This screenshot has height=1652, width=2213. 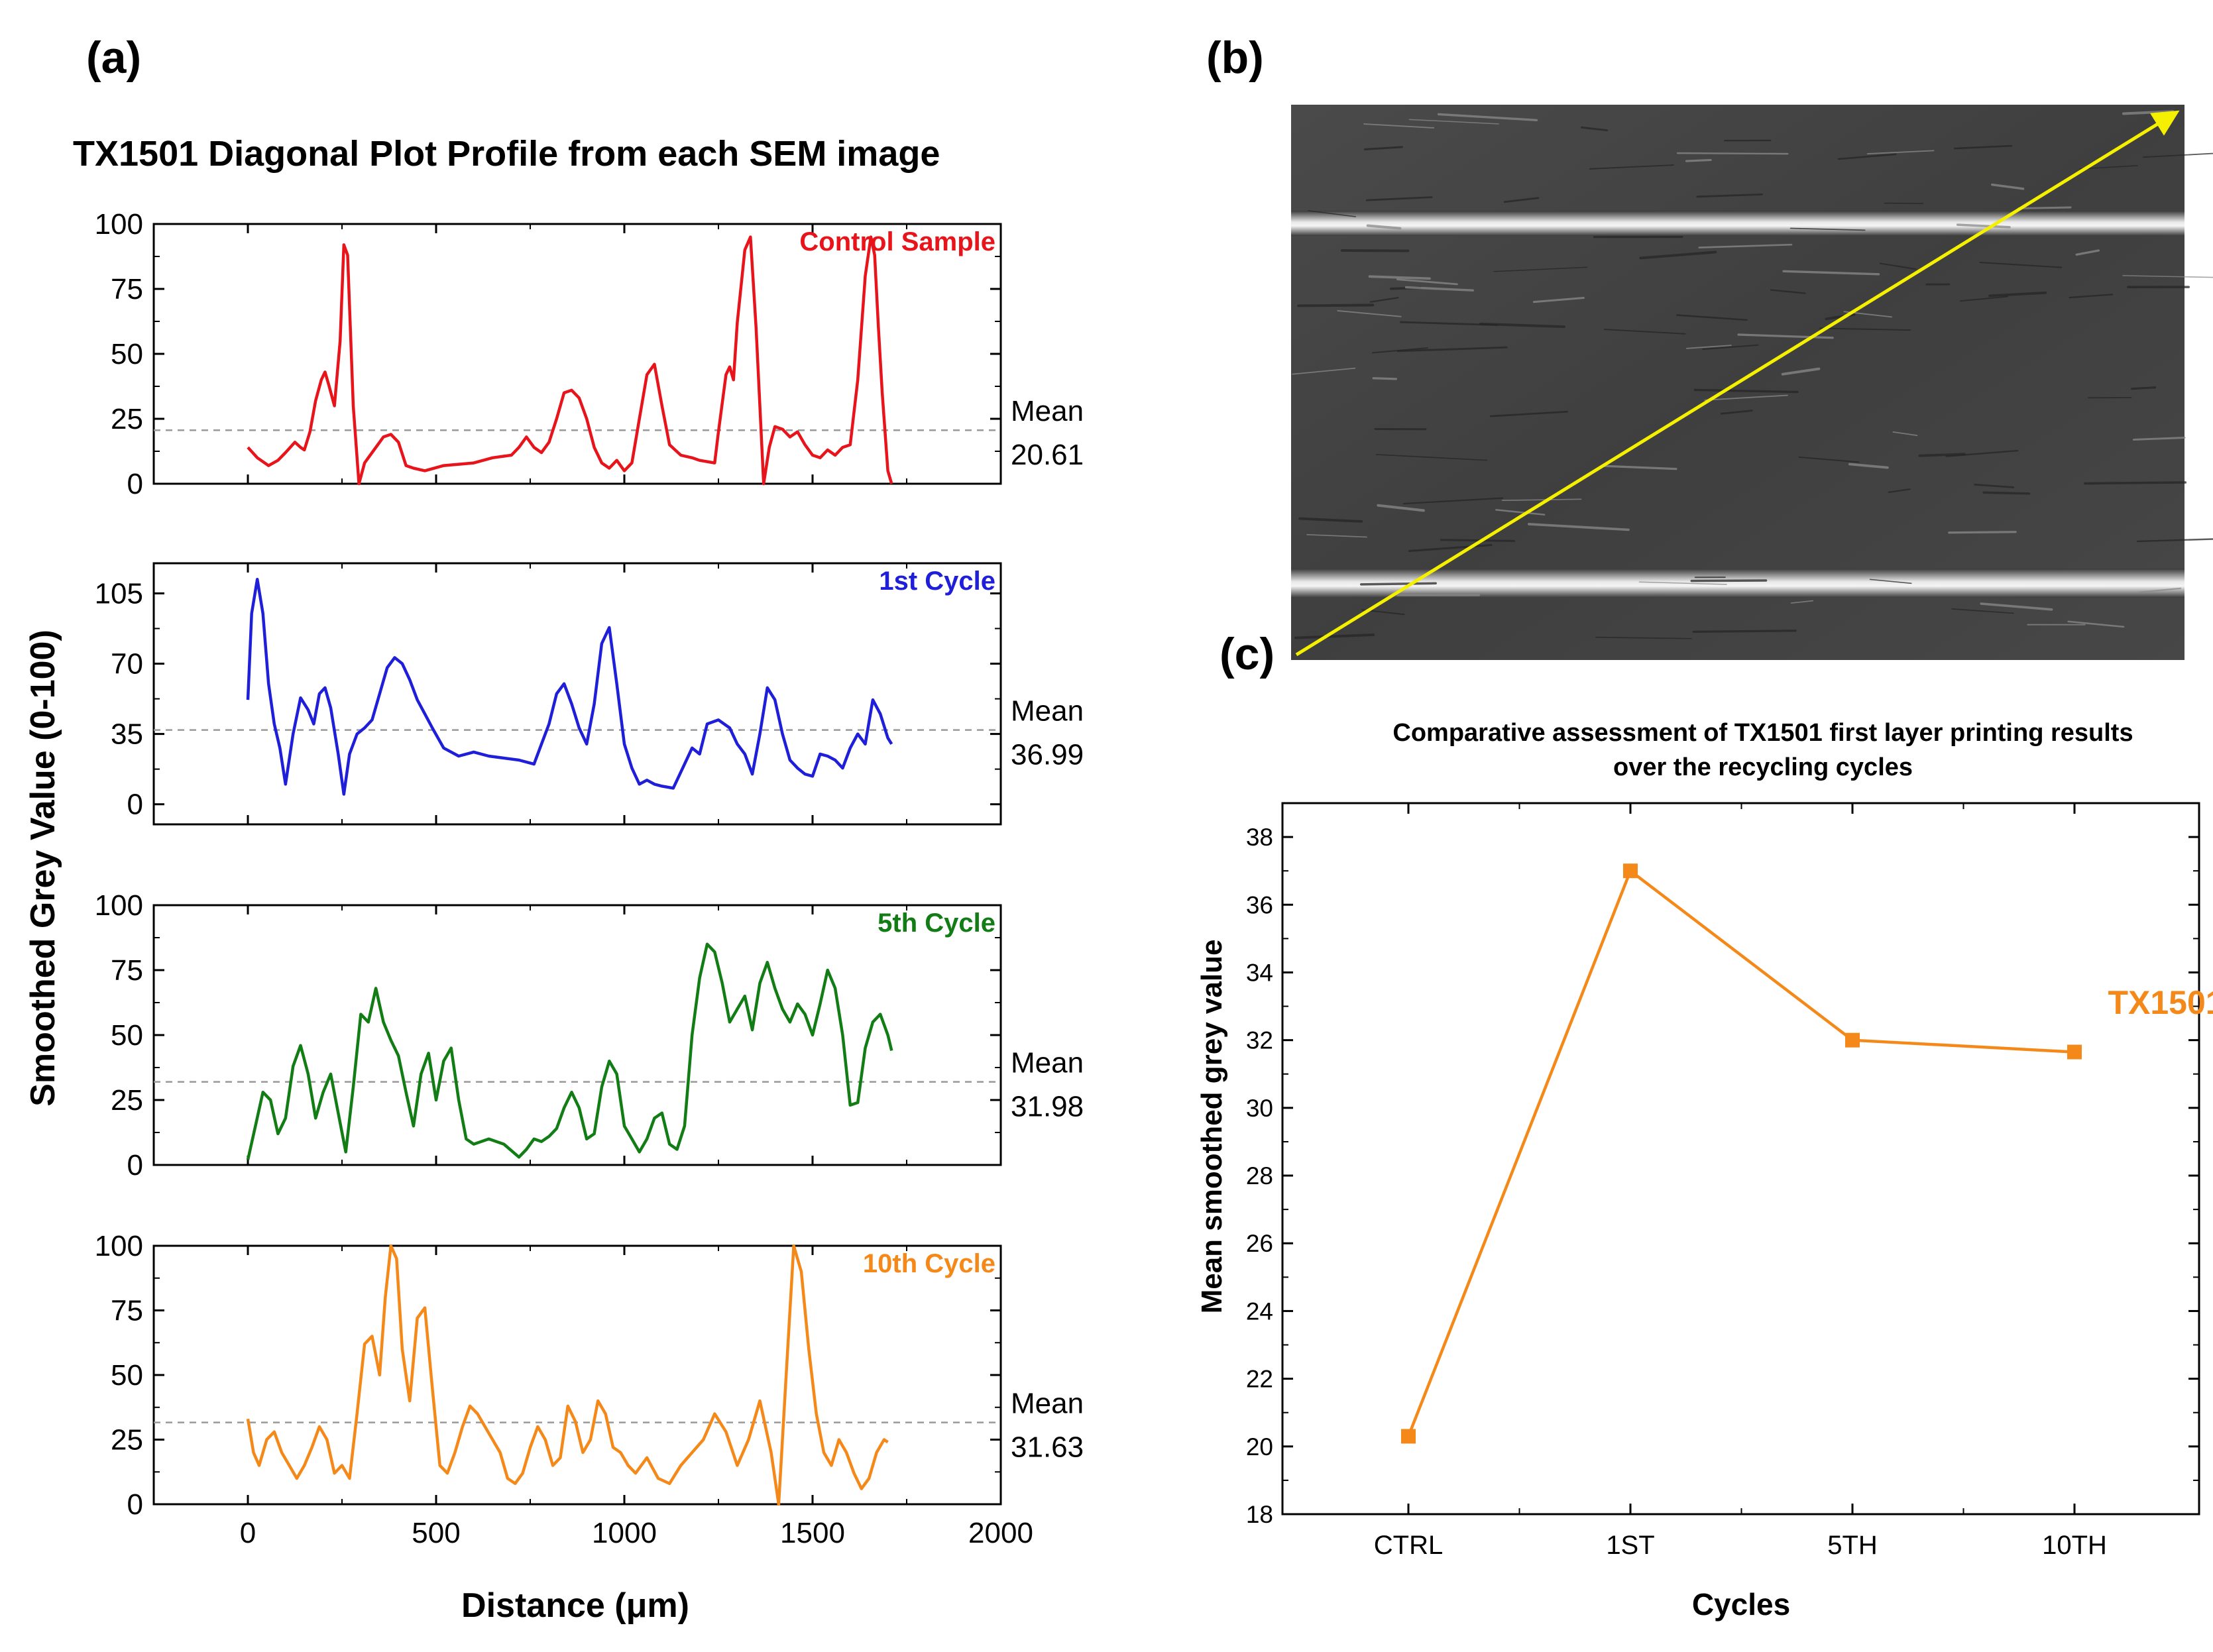 I want to click on x-tick-label: 0, so click(x=248, y=1533).